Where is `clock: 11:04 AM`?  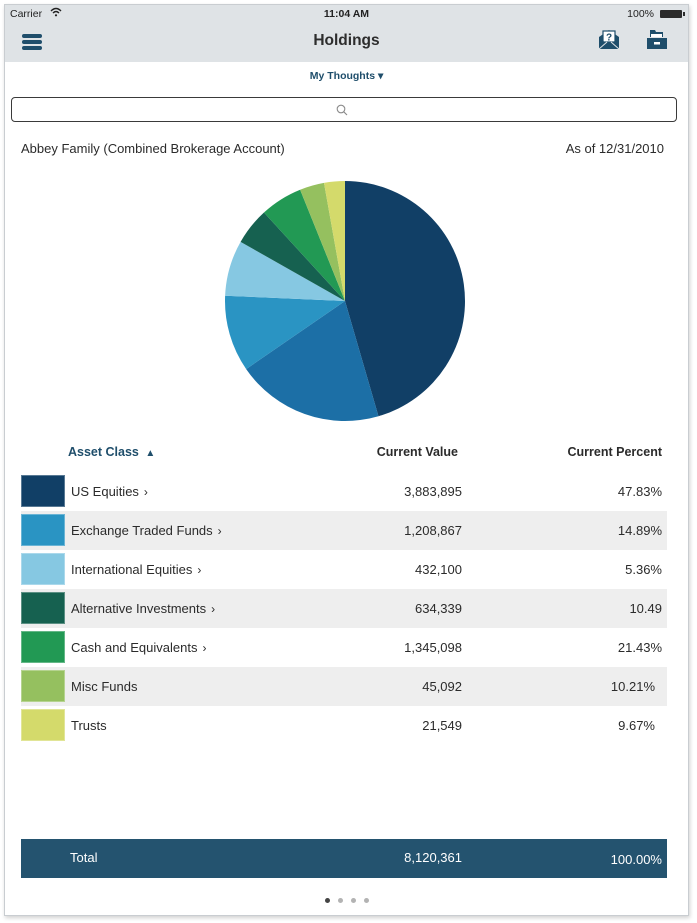 clock: 11:04 AM is located at coordinates (346, 14).